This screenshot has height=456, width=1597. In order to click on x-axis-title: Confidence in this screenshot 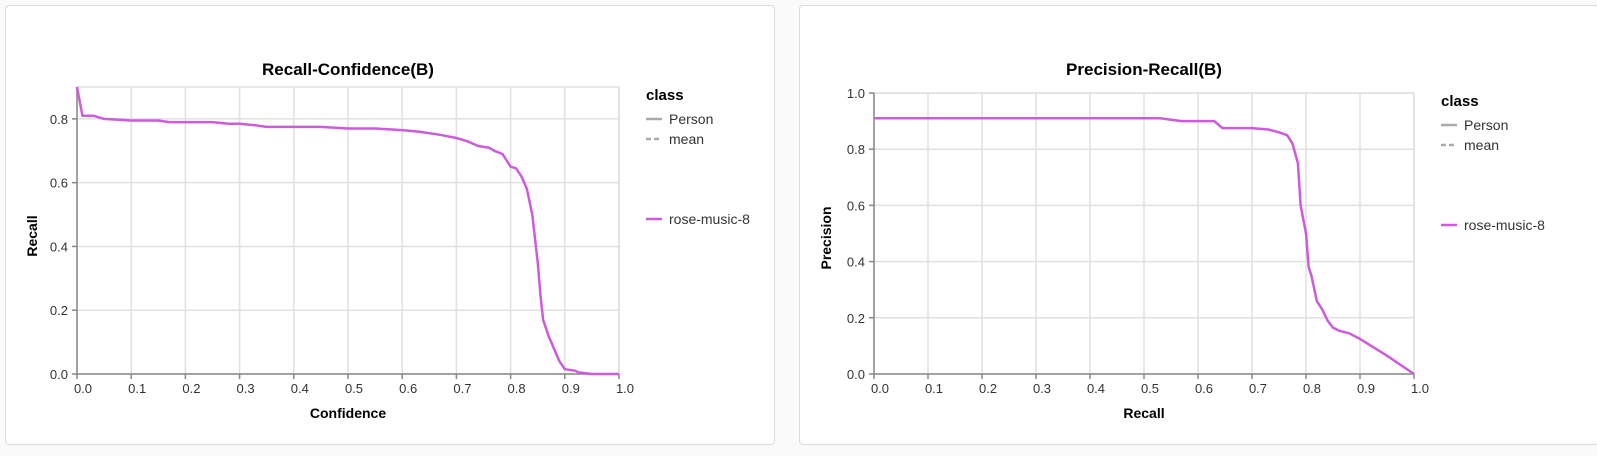, I will do `click(348, 413)`.